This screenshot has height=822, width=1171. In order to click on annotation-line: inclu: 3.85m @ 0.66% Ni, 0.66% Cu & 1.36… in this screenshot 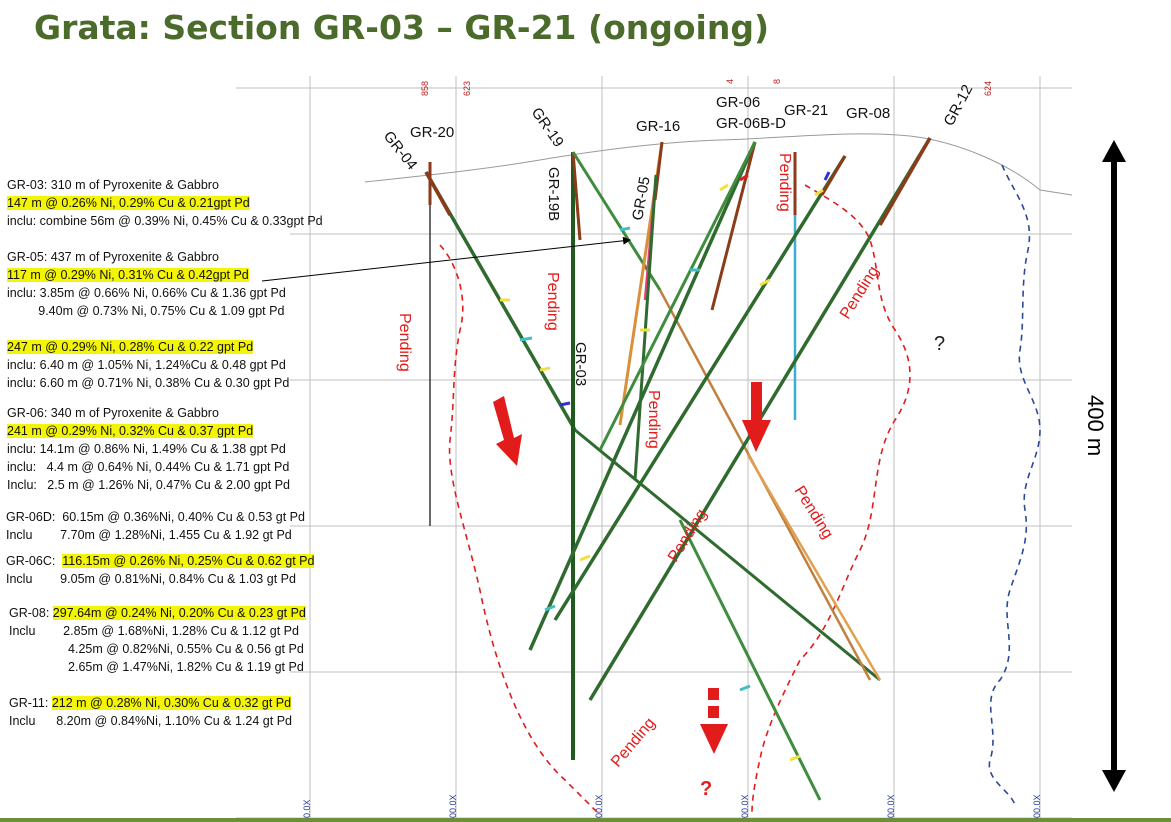, I will do `click(146, 293)`.